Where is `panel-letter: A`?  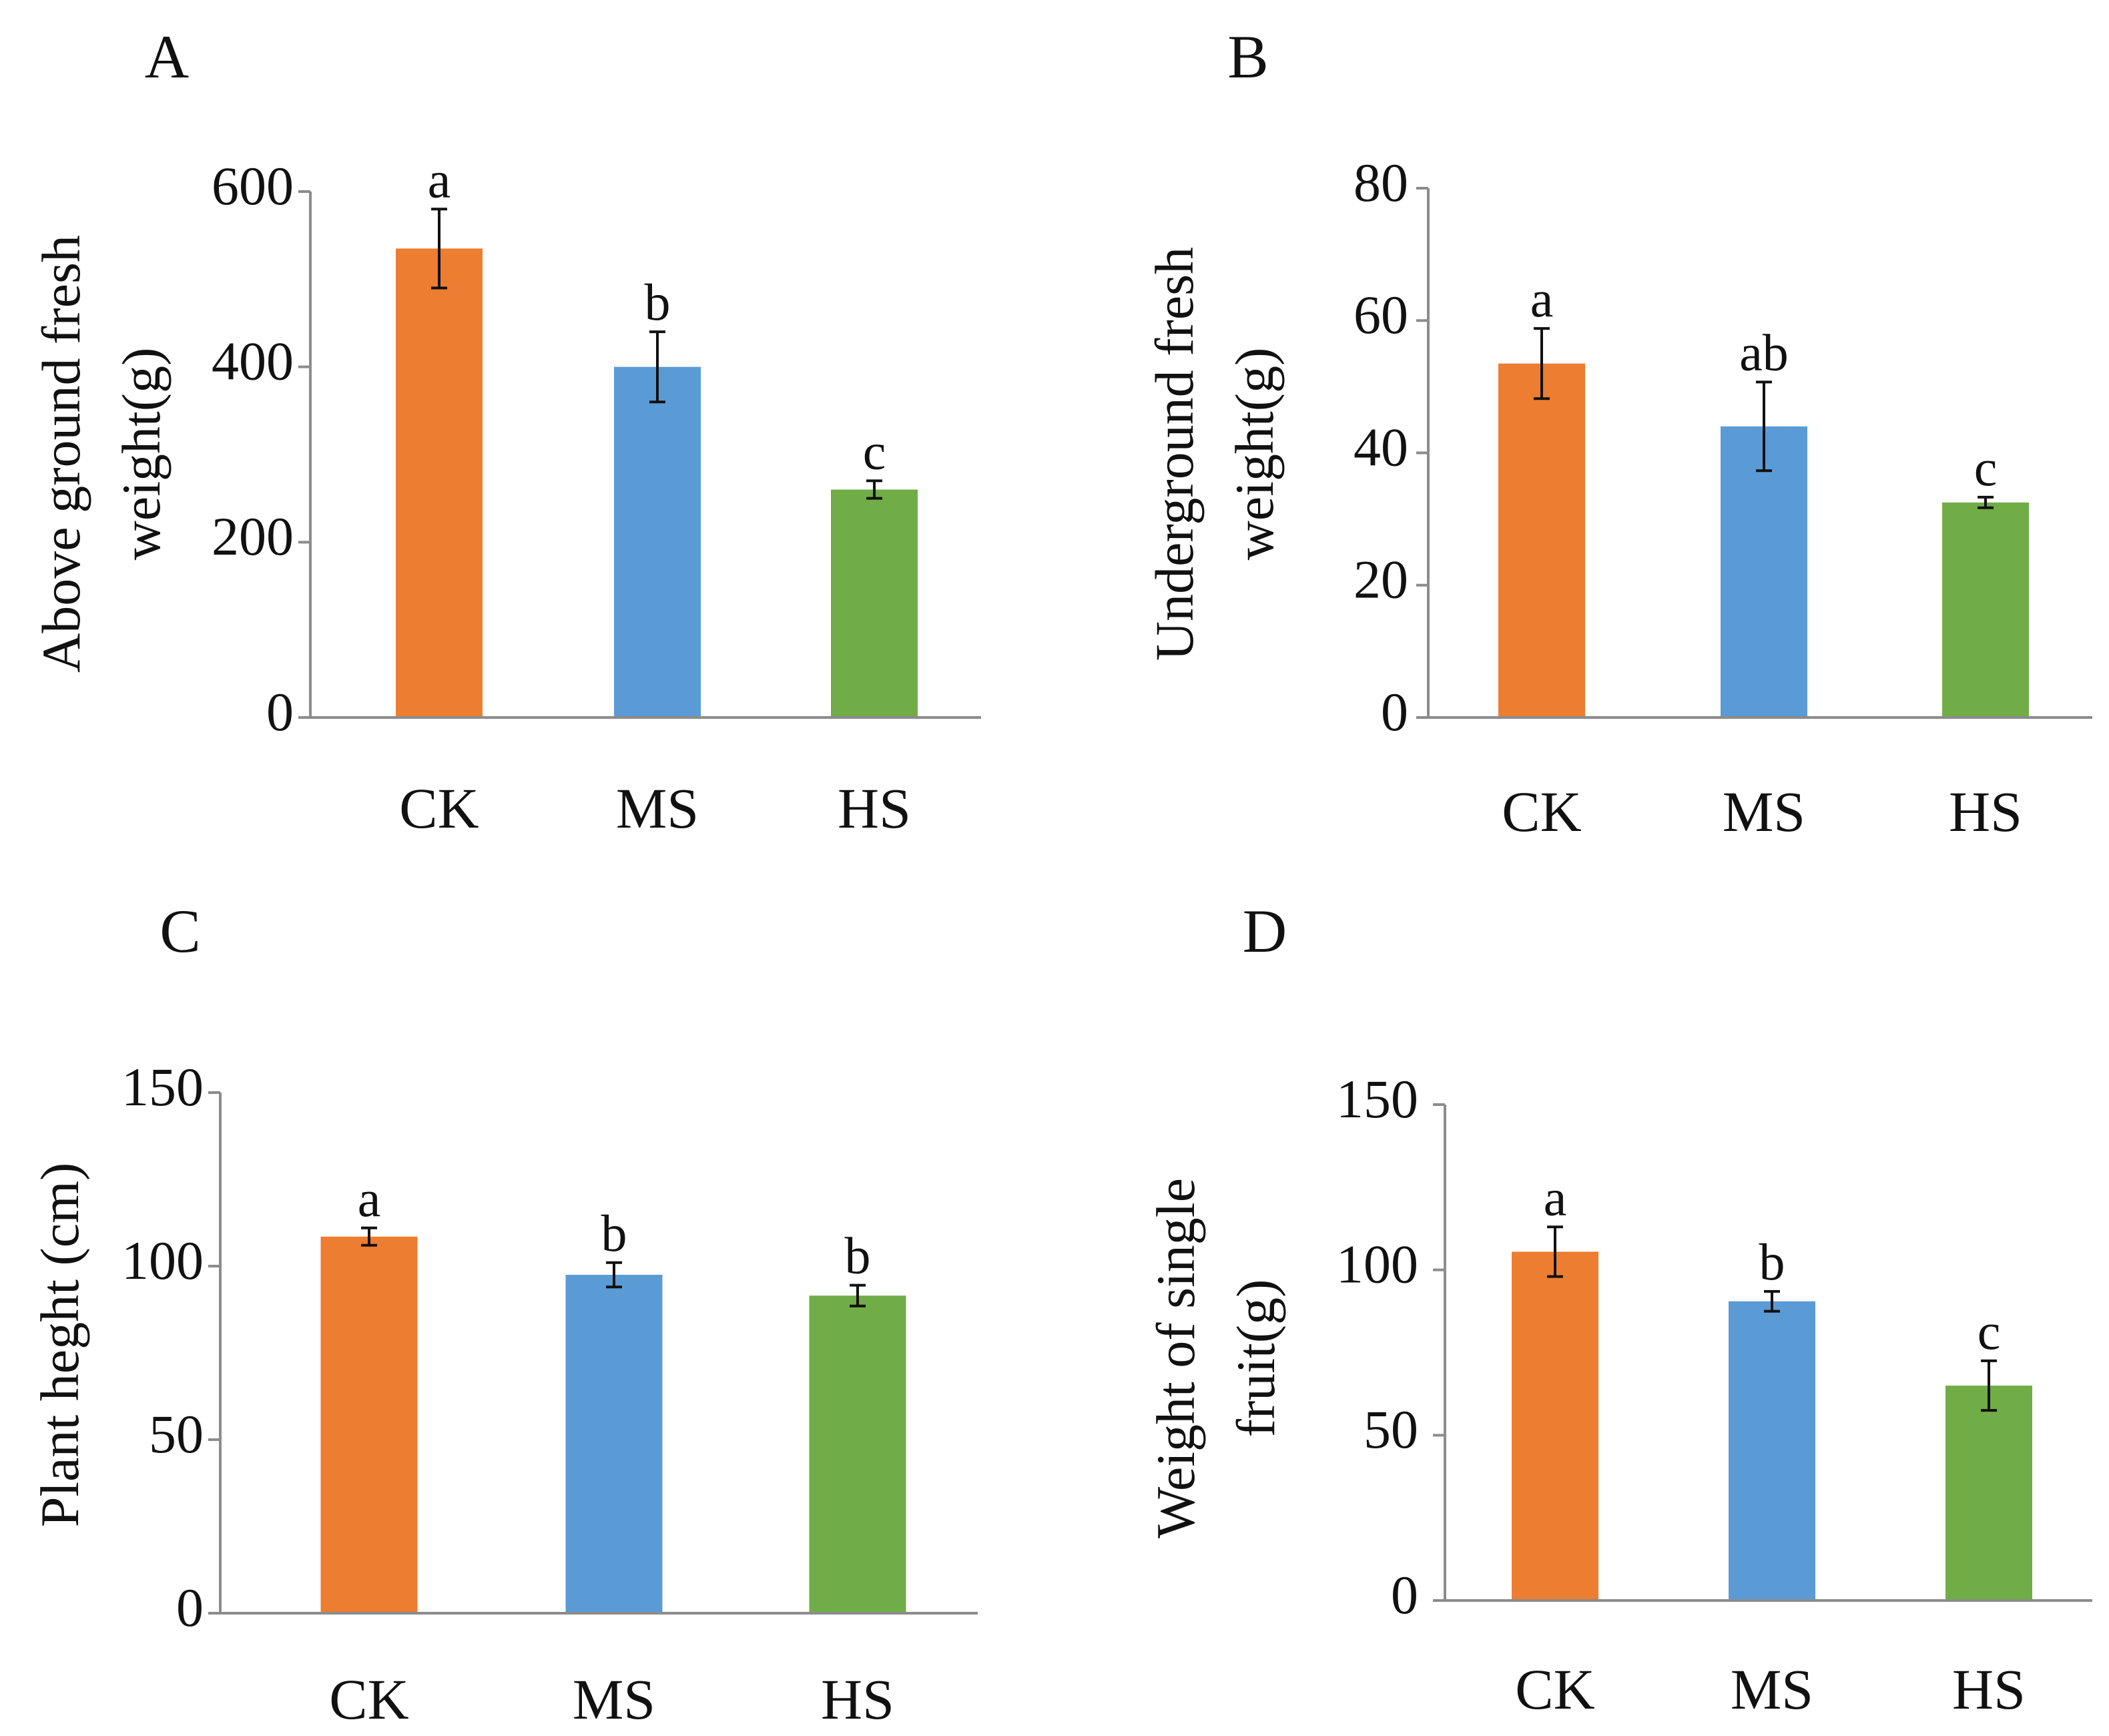
panel-letter: A is located at coordinates (167, 57).